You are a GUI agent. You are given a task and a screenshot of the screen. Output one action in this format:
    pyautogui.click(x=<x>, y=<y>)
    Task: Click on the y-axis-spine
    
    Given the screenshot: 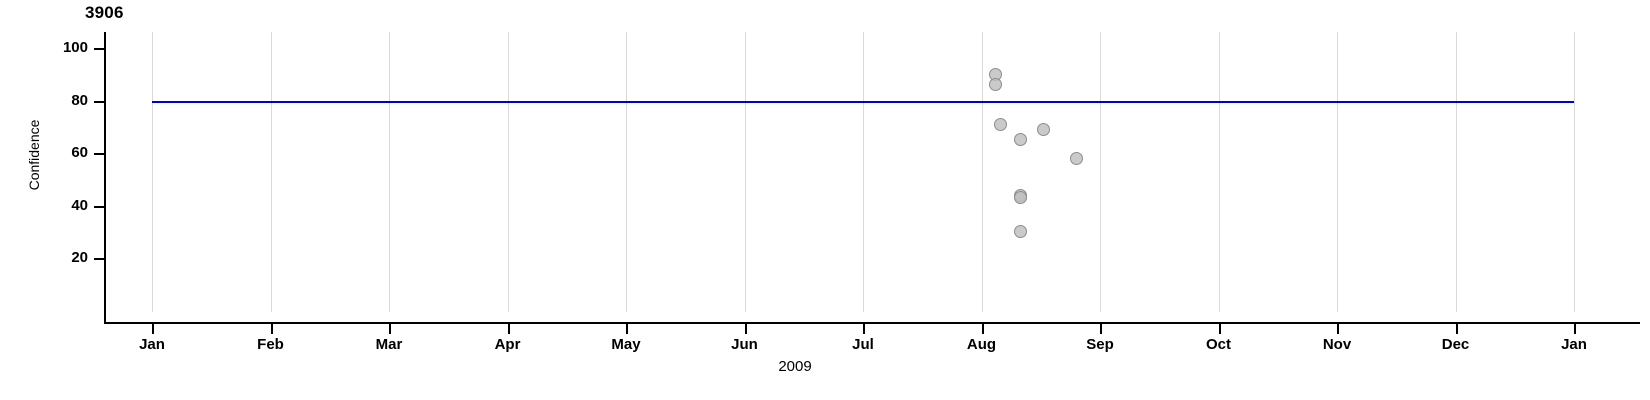 What is the action you would take?
    pyautogui.click(x=105, y=177)
    